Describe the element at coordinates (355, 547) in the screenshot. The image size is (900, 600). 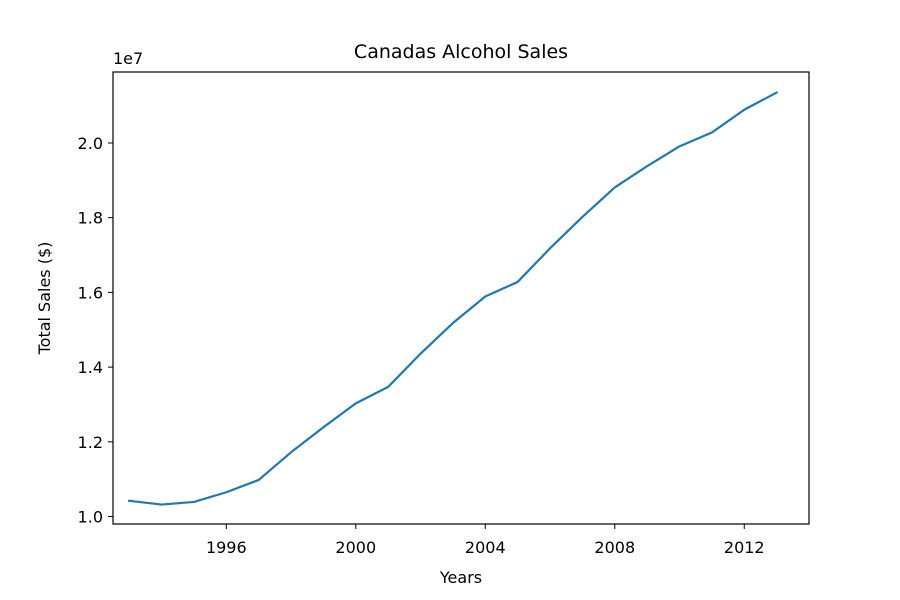
I see `x-tick-label: 2000` at that location.